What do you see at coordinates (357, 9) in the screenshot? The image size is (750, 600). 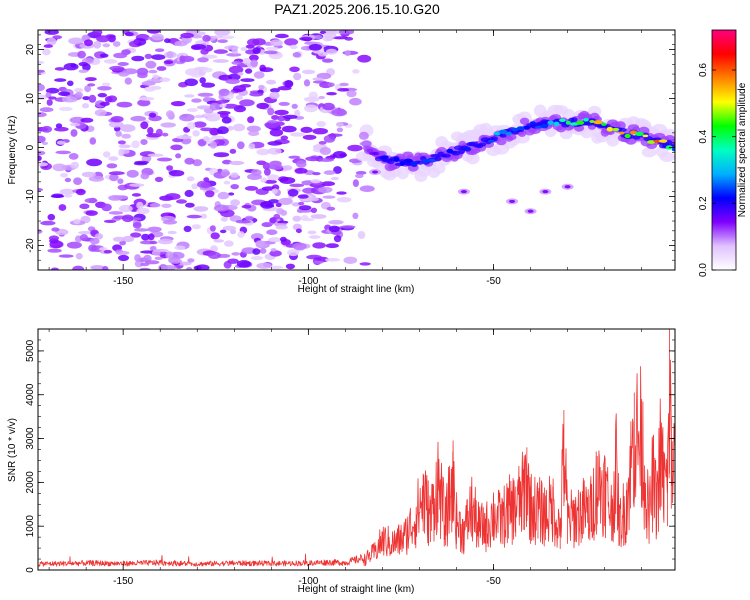 I see `chart-title: PAZ1.2025.206.15.10.G20` at bounding box center [357, 9].